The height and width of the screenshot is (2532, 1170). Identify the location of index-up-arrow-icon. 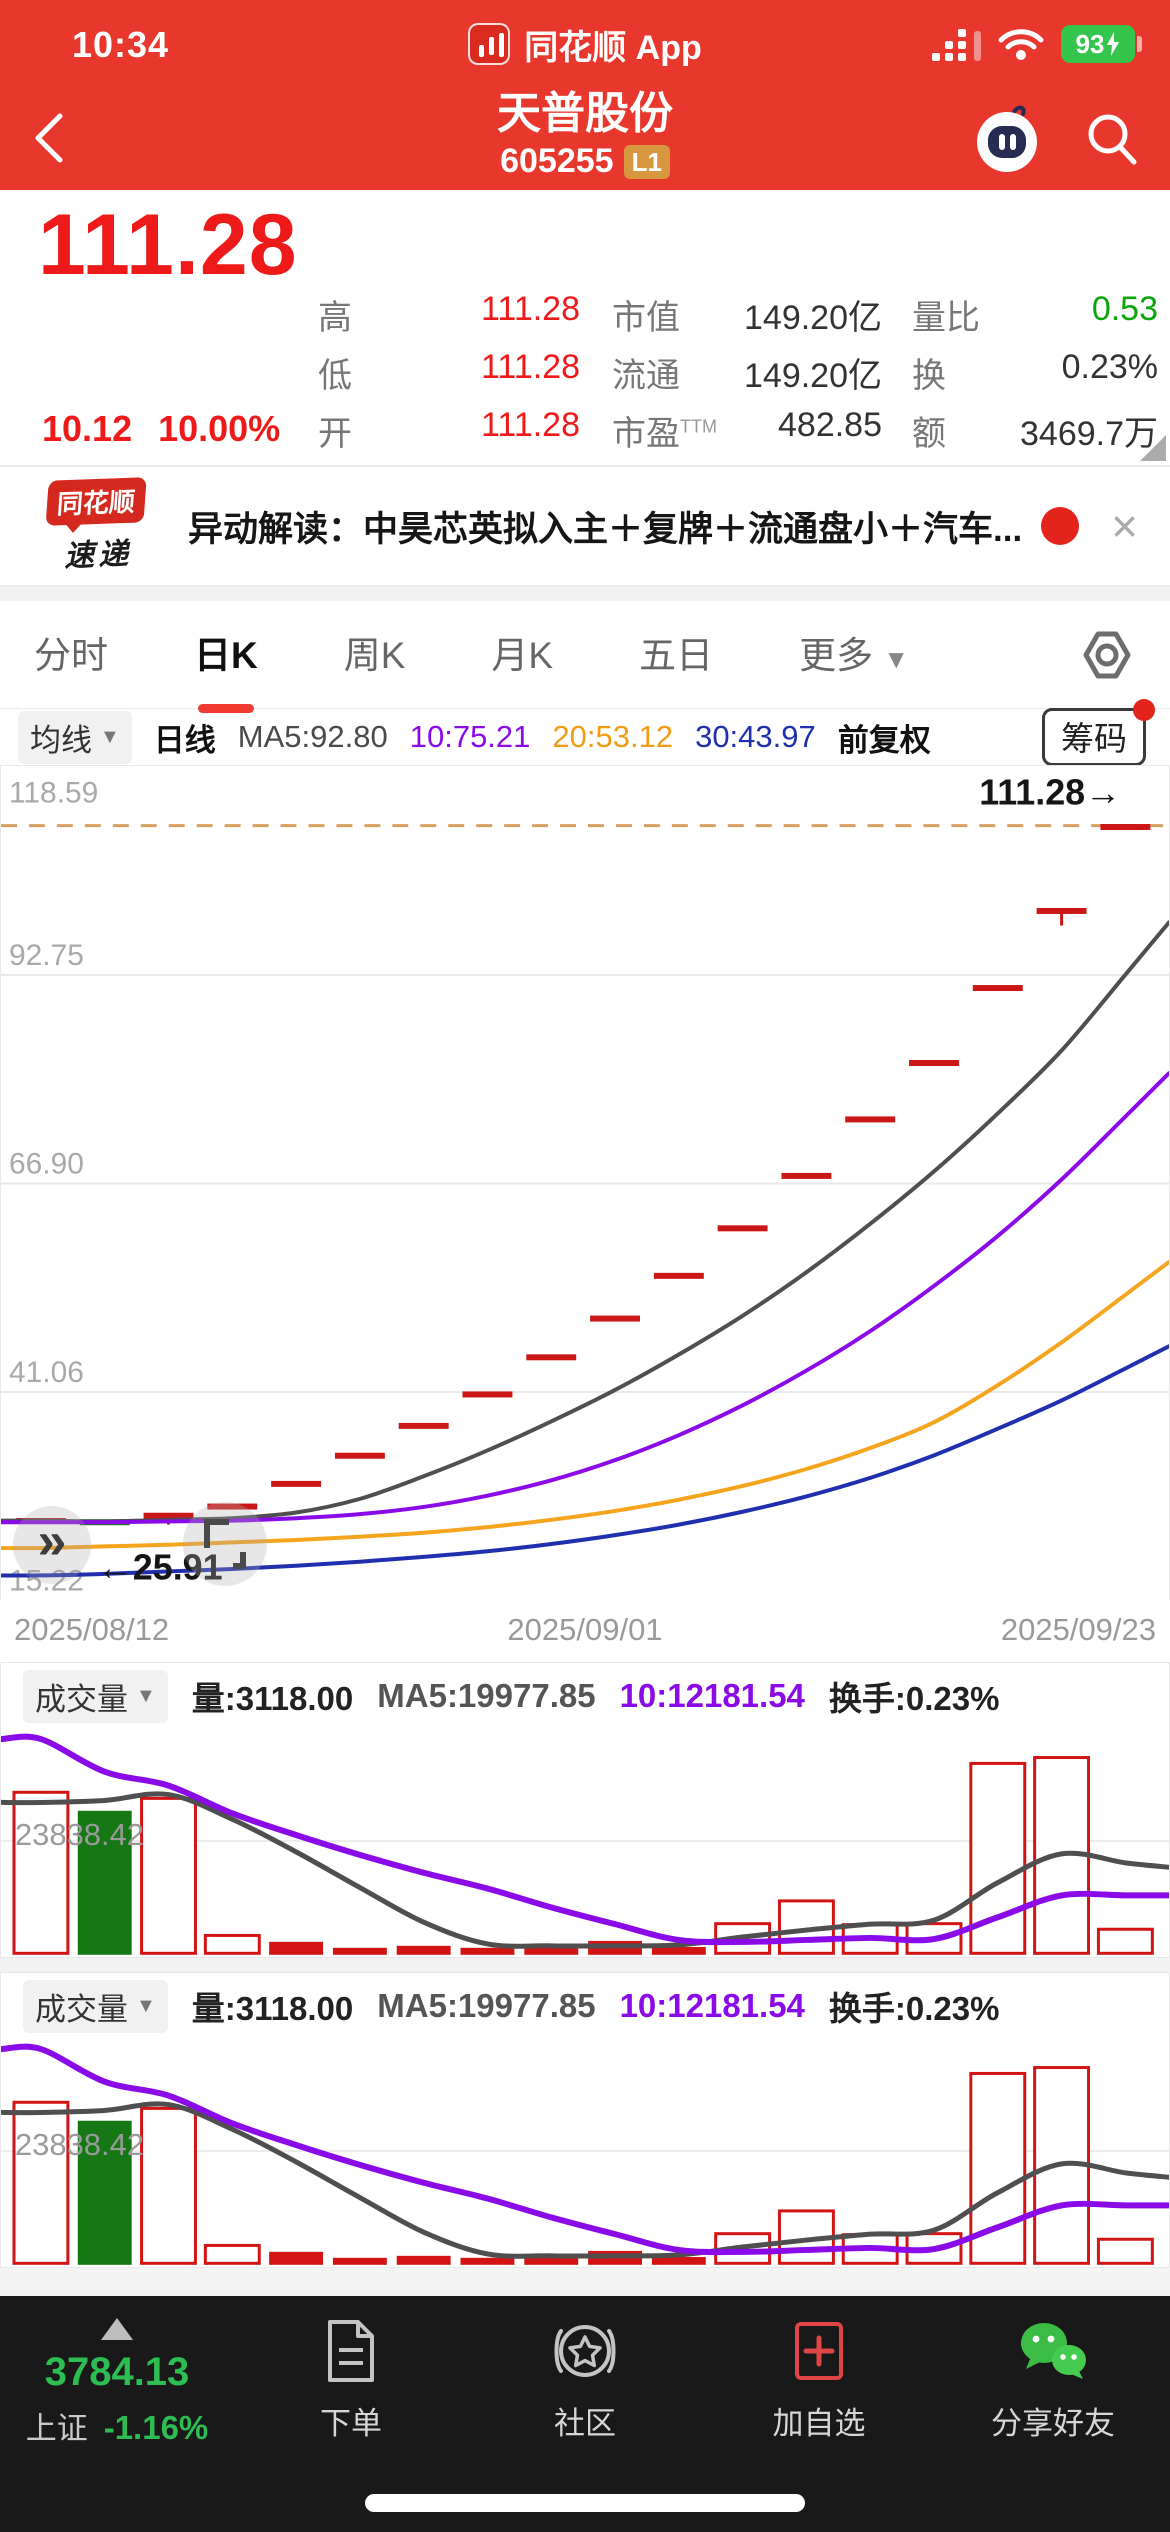
(117, 2329).